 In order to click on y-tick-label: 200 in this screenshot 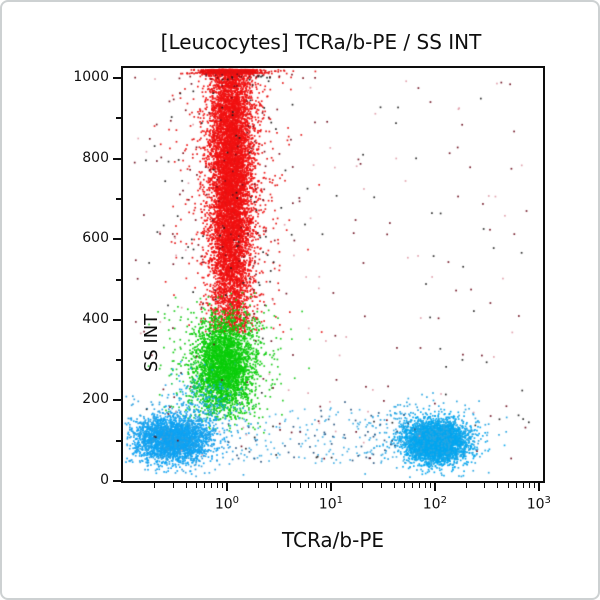, I will do `click(95, 399)`.